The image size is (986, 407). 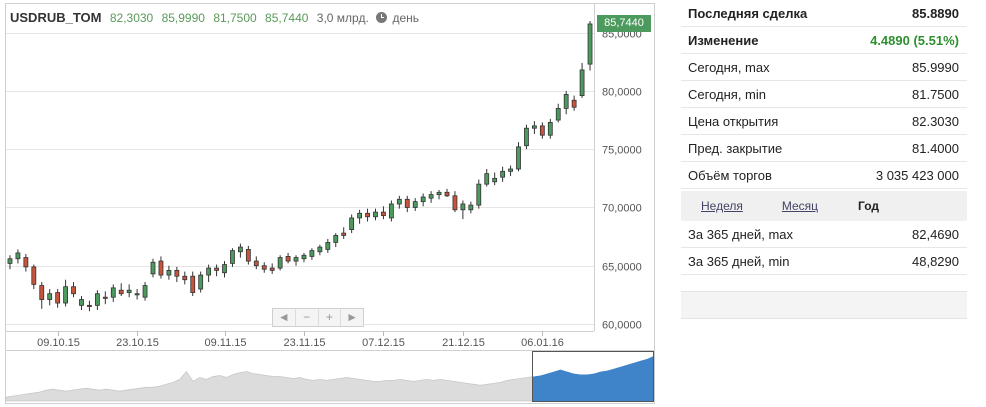 What do you see at coordinates (304, 343) in the screenshot?
I see `x-tick-label: 23.11.15` at bounding box center [304, 343].